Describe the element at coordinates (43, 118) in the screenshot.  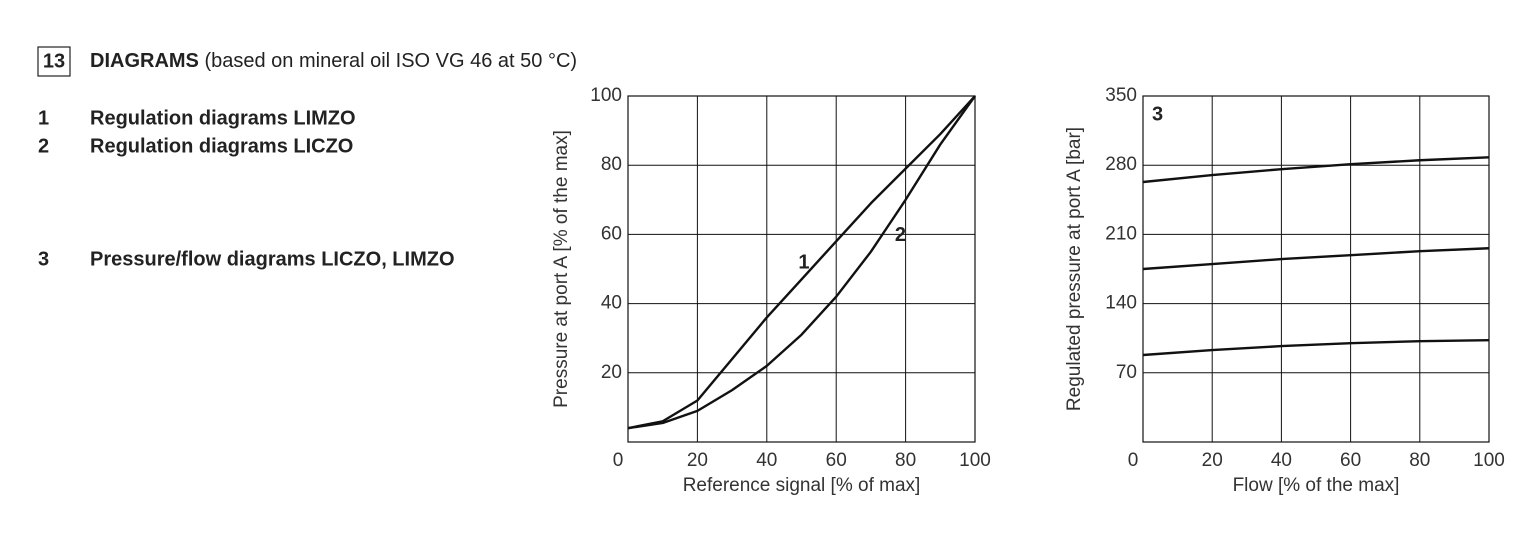
I see `item-number: 1` at that location.